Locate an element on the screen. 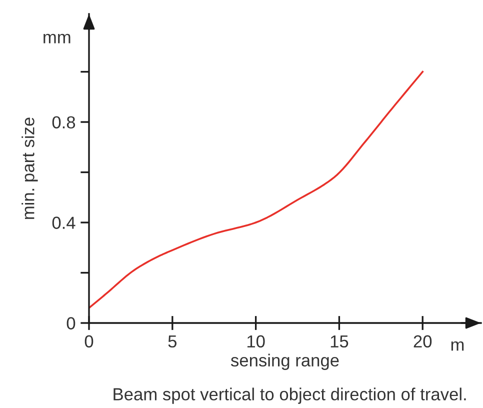 This screenshot has height=408, width=483. x-tick-label: 15 is located at coordinates (339, 341).